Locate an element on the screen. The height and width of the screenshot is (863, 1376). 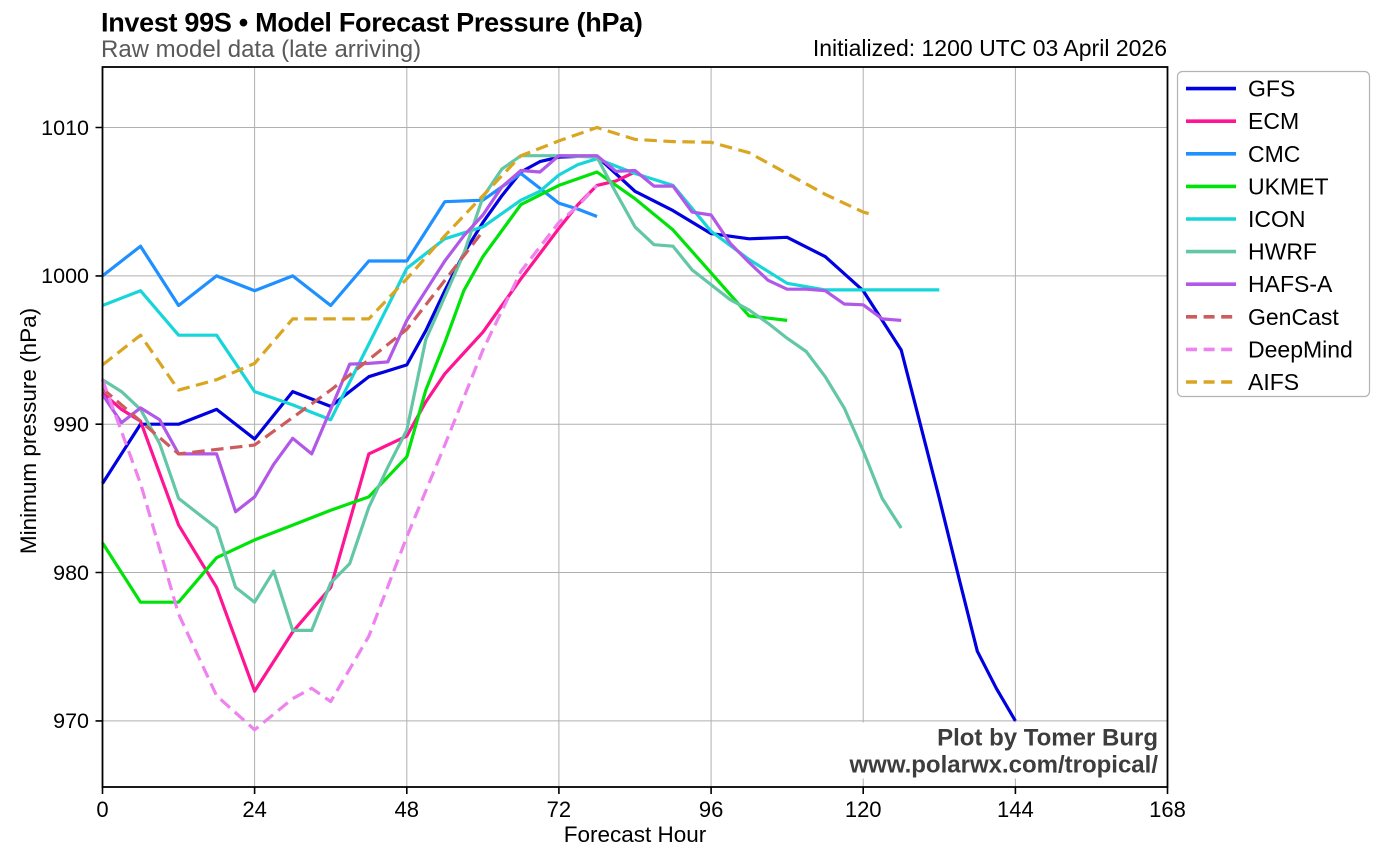
svg-text: Raw model data (late arriving) is located at coordinates (261, 49).